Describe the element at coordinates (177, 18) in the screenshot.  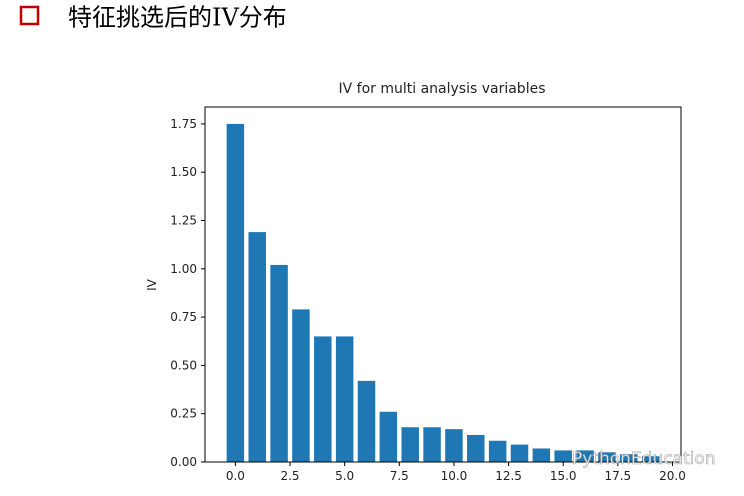
I see `slide-title: 特征挑选后的IV分布` at that location.